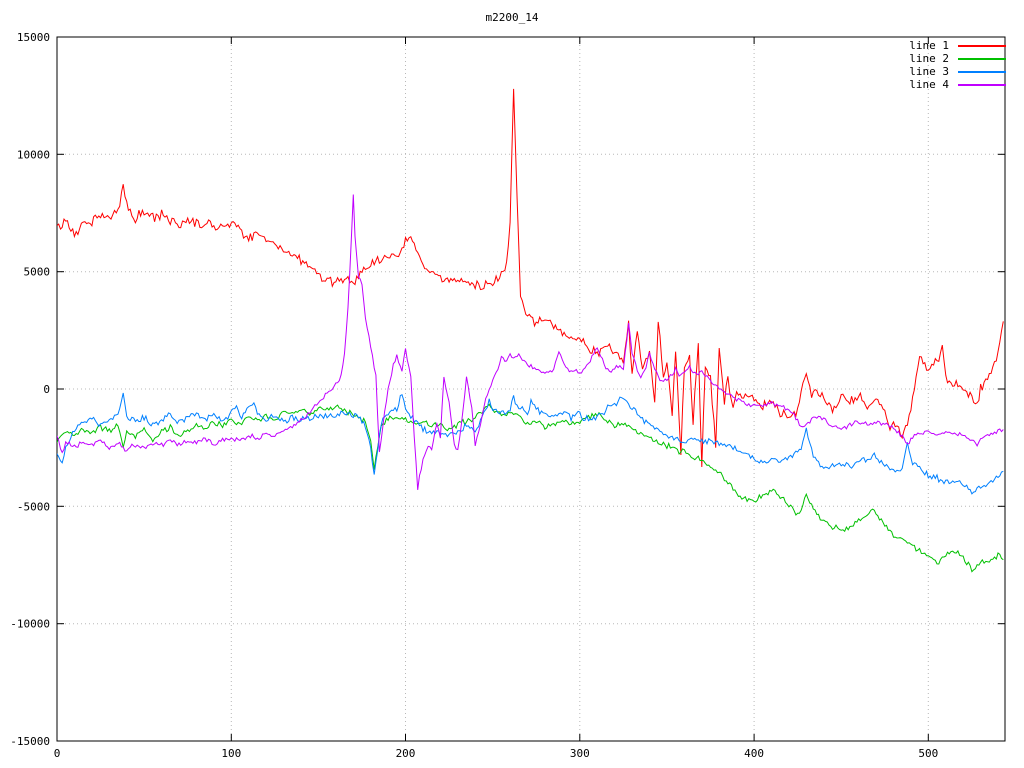  Describe the element at coordinates (580, 753) in the screenshot. I see `svg-text: 300` at that location.